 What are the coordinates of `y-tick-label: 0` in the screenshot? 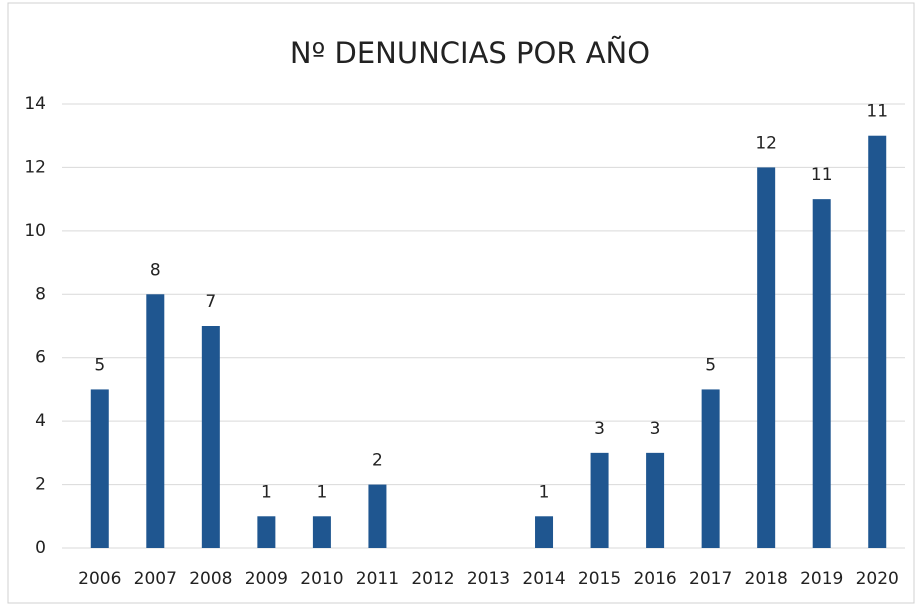 It's located at (40, 548).